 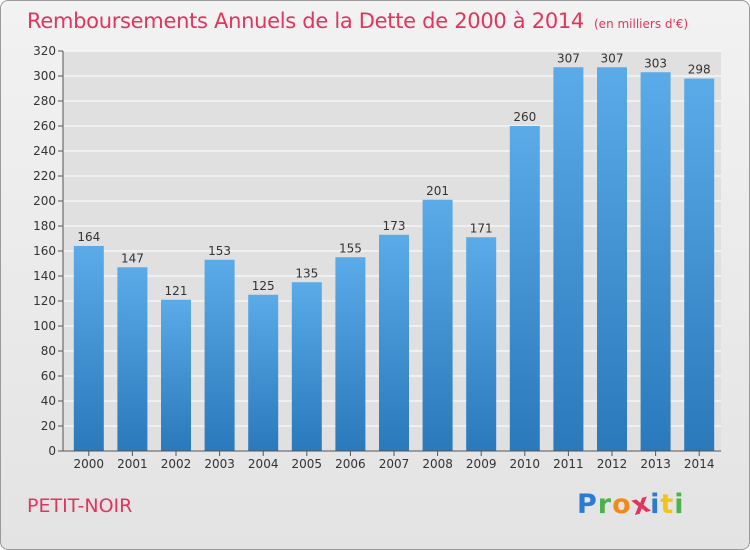 I want to click on data-label: 155, so click(x=350, y=248).